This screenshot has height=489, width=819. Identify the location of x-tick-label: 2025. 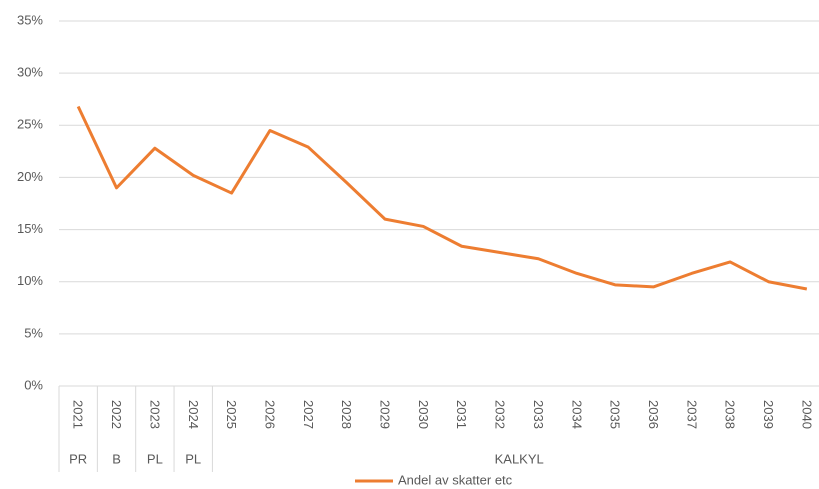
(231, 414).